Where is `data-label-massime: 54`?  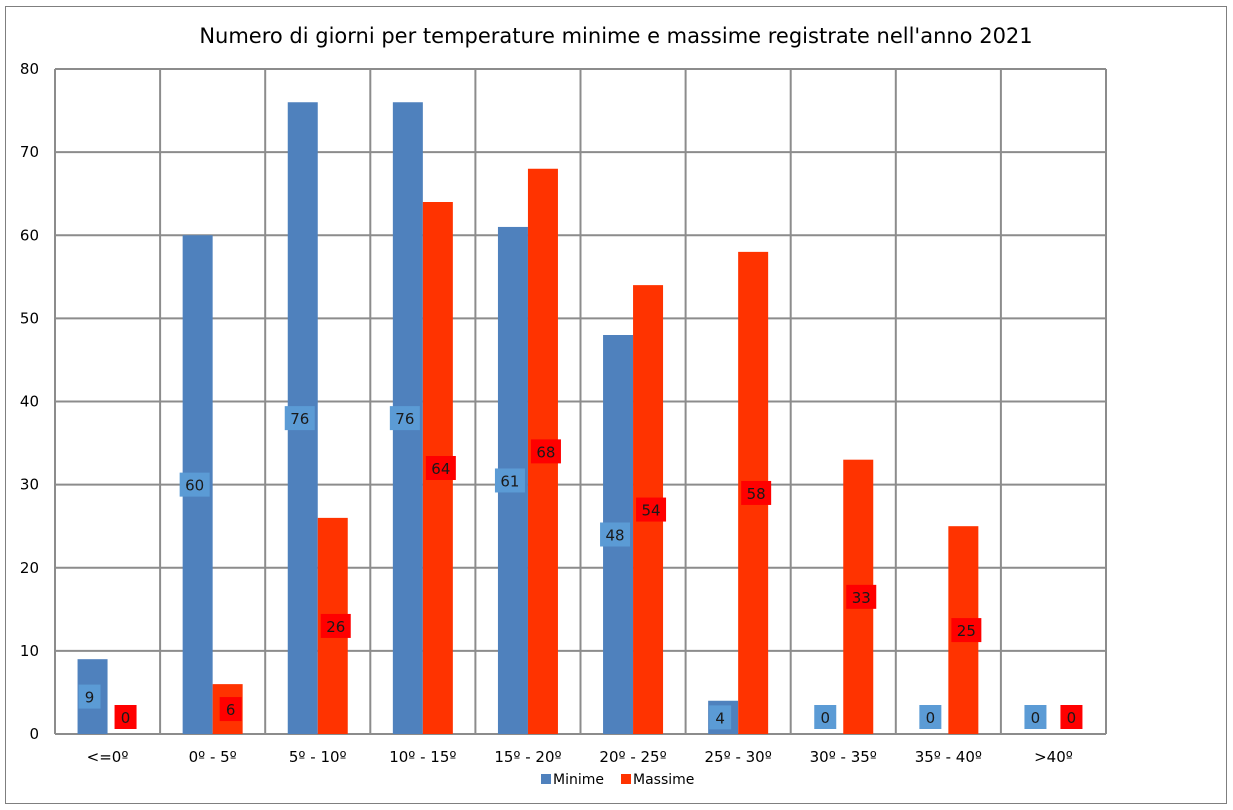 data-label-massime: 54 is located at coordinates (651, 511).